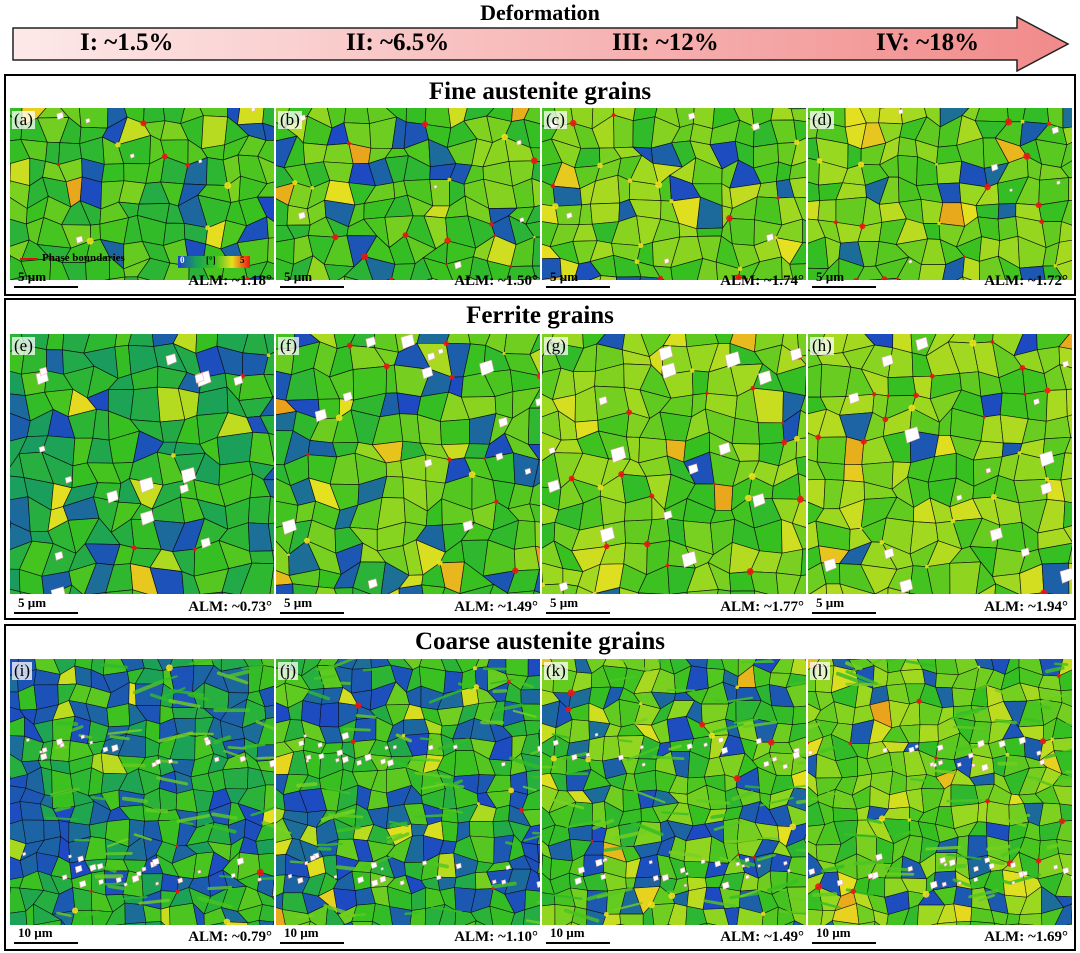 This screenshot has height=953, width=1080. Describe the element at coordinates (541, 44) in the screenshot. I see `deformation-arrow` at that location.